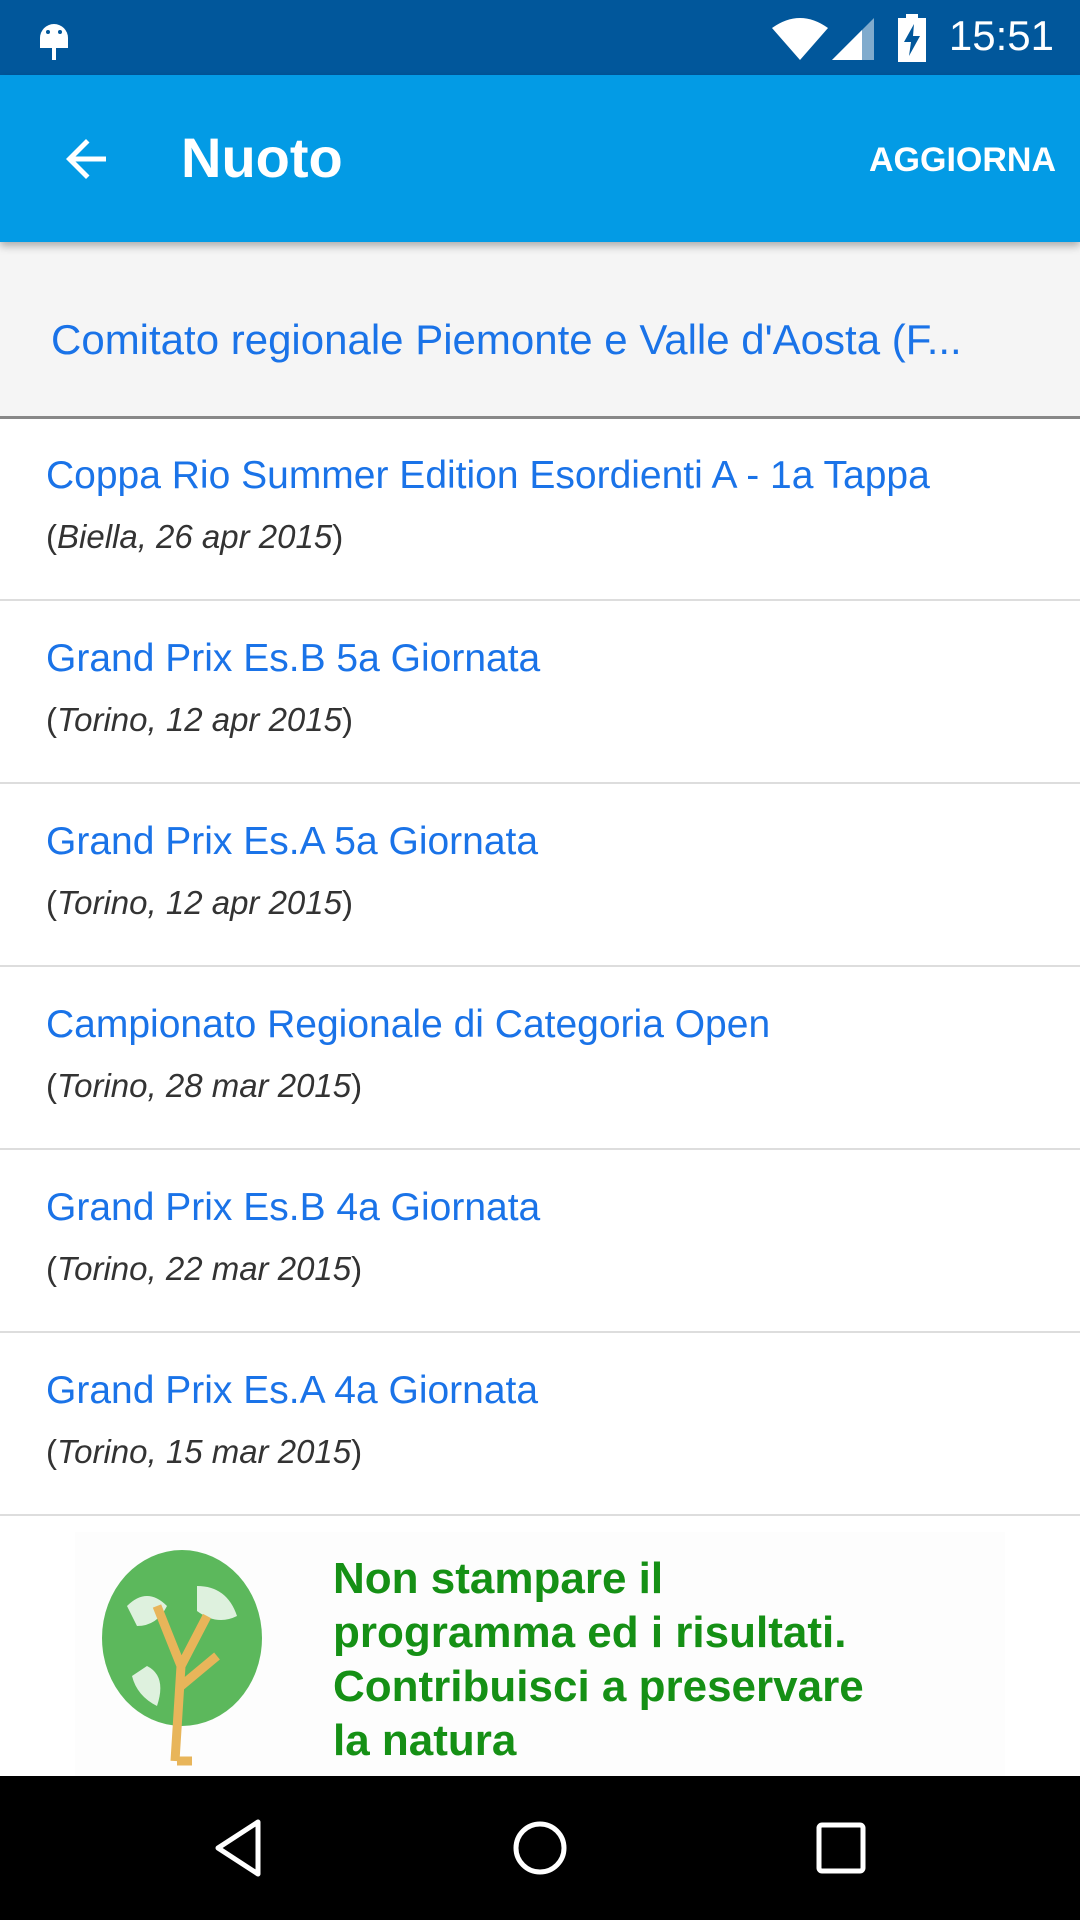 This screenshot has height=1920, width=1080. I want to click on event-title: Grand Prix Es.B 4a Giornata, so click(293, 1207).